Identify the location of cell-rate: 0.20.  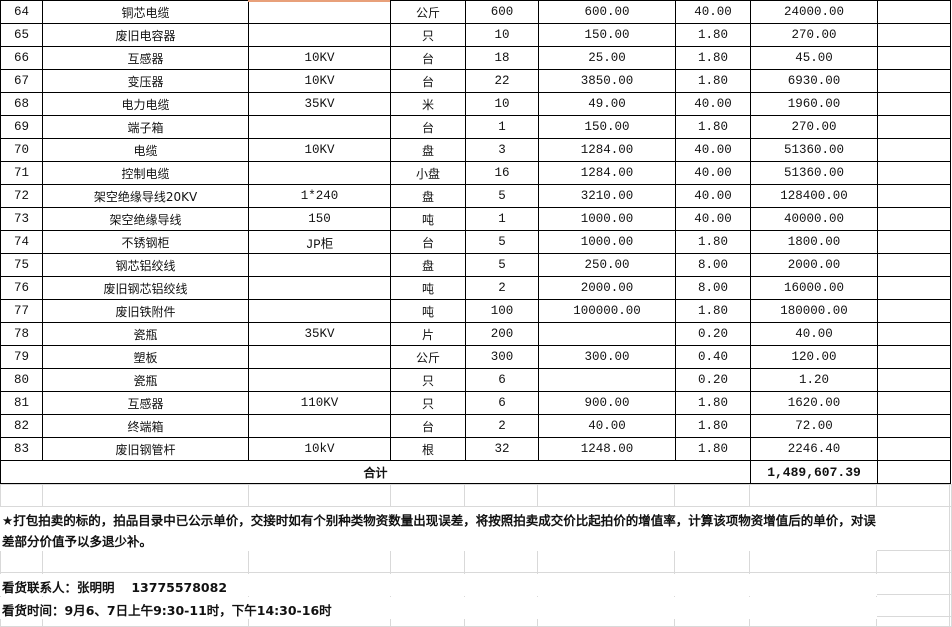
(713, 380).